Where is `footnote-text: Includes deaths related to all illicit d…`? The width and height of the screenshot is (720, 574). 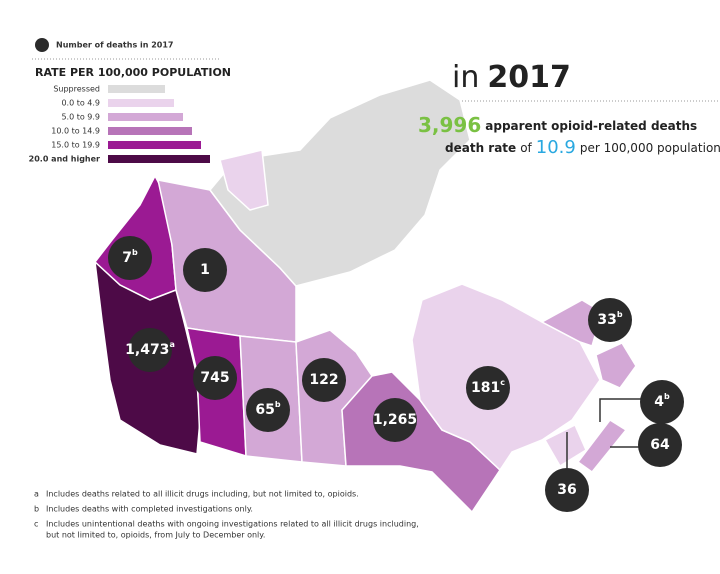
footnote-text: Includes deaths related to all illicit d… is located at coordinates (202, 494).